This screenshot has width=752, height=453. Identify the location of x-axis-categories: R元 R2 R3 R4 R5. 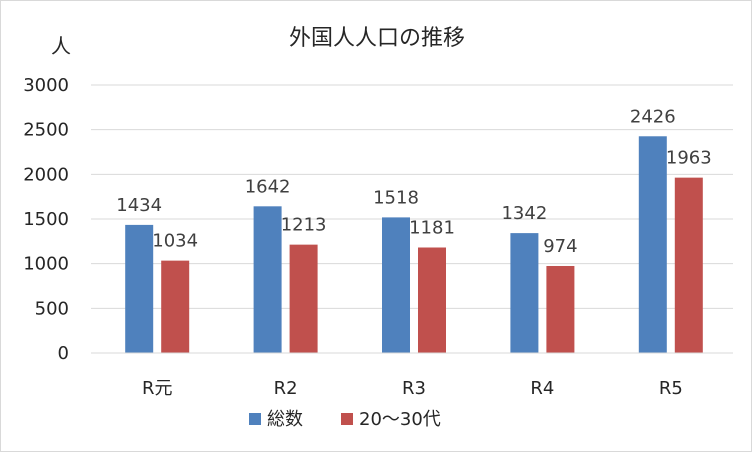
(412, 388).